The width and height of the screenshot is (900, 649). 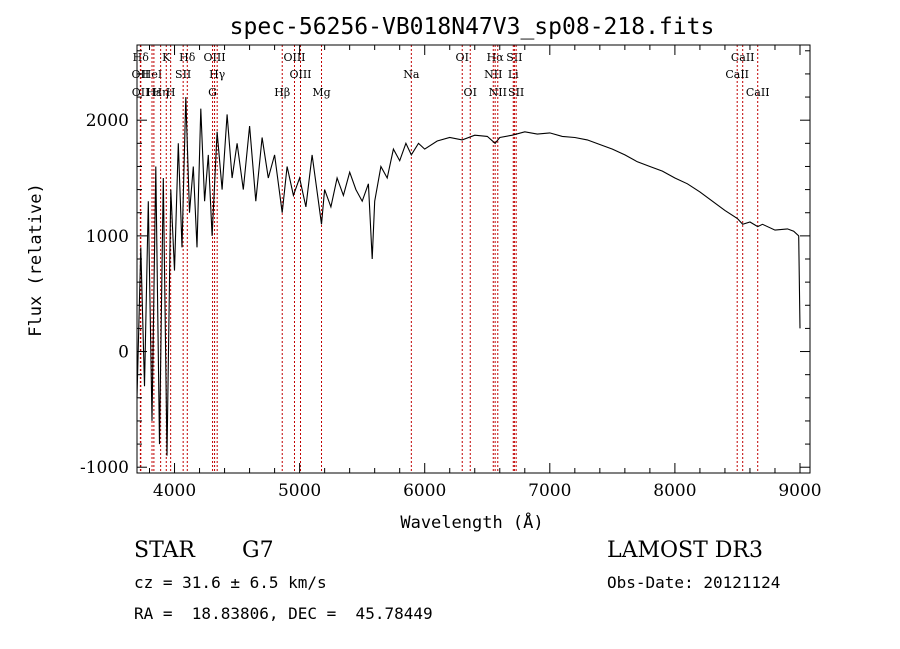 What do you see at coordinates (493, 74) in the screenshot?
I see `line-marker-label-21: NII` at bounding box center [493, 74].